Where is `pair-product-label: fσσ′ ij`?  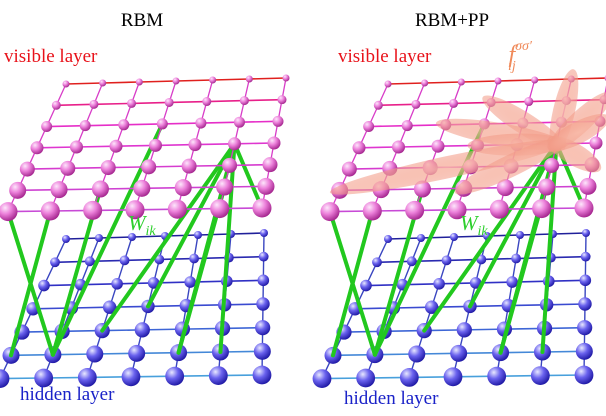 pair-product-label: fσσ′ ij is located at coordinates (520, 56).